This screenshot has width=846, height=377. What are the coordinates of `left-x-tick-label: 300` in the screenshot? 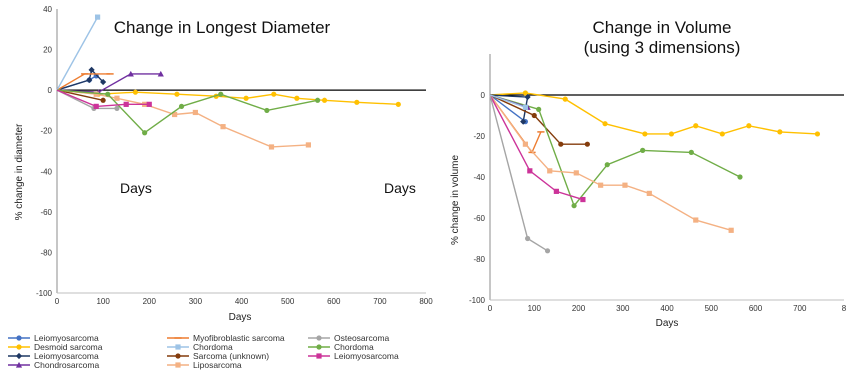 It's located at (196, 301).